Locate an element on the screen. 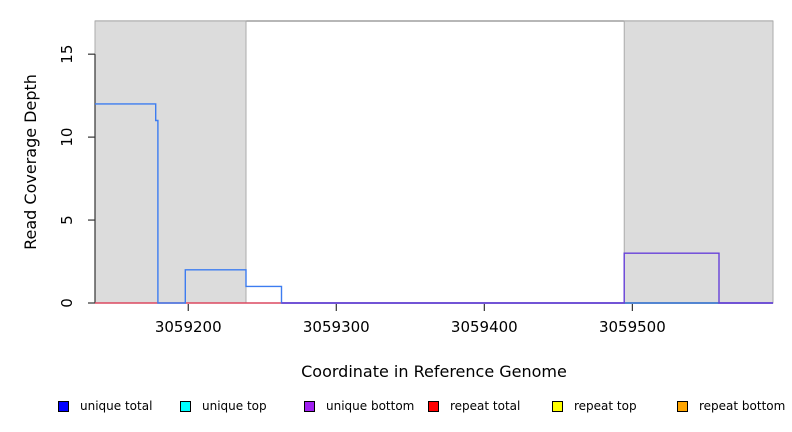 This screenshot has height=432, width=792. legend-item-repeat-total: repeat total is located at coordinates (474, 406).